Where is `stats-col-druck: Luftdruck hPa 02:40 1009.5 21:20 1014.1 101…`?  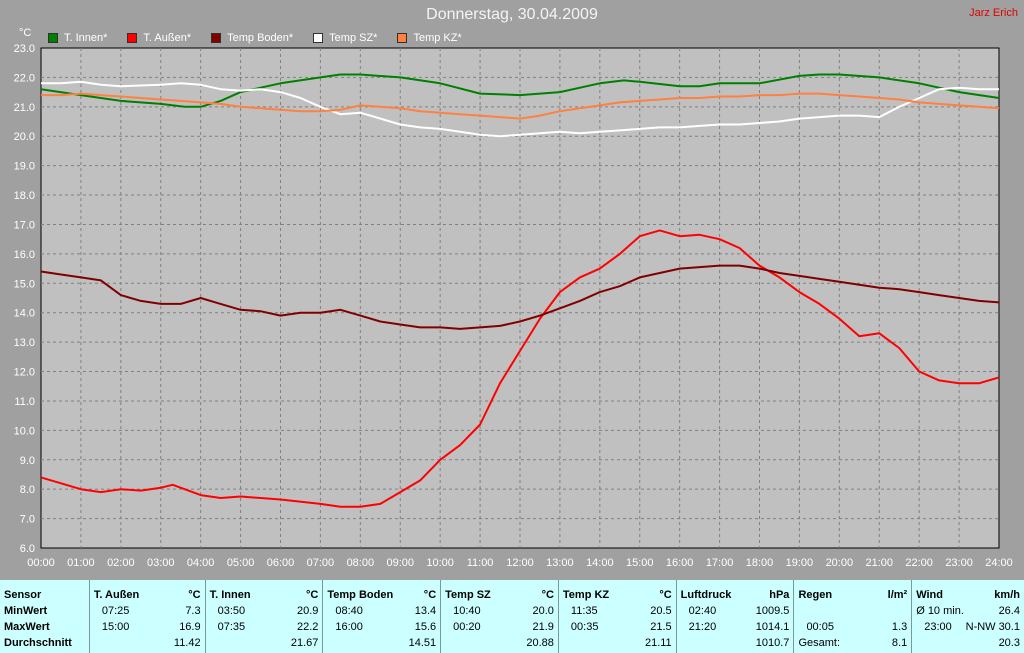 stats-col-druck: Luftdruck hPa 02:40 1009.5 21:20 1014.1 101… is located at coordinates (736, 616).